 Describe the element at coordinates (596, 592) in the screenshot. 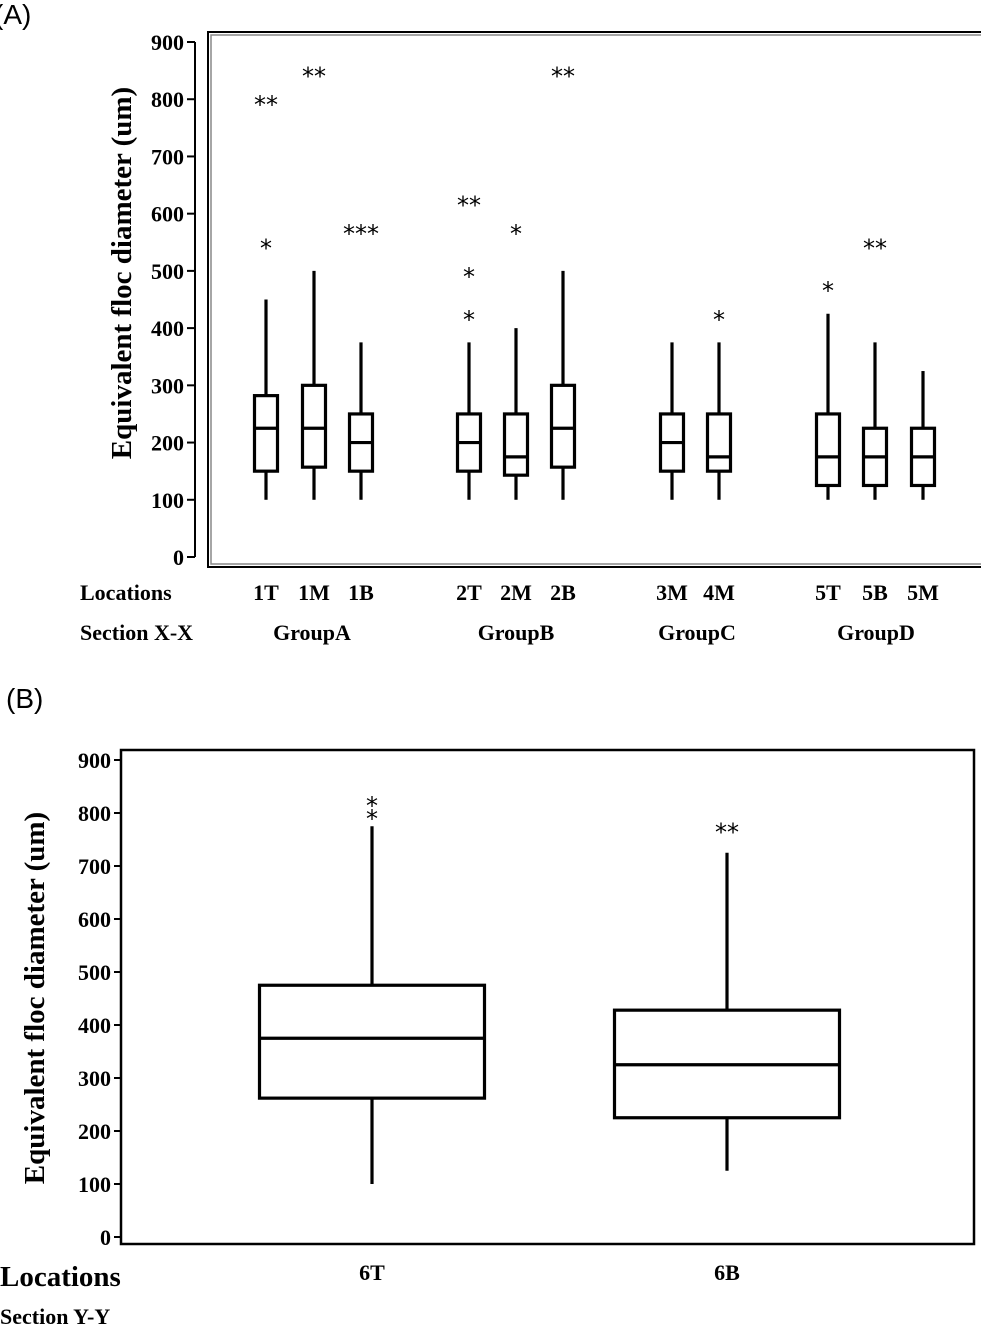

I see `panel-a-x-labels: 1T 1M 1B 2T 2M 2B 3M 4M 5T 5B 5M` at that location.